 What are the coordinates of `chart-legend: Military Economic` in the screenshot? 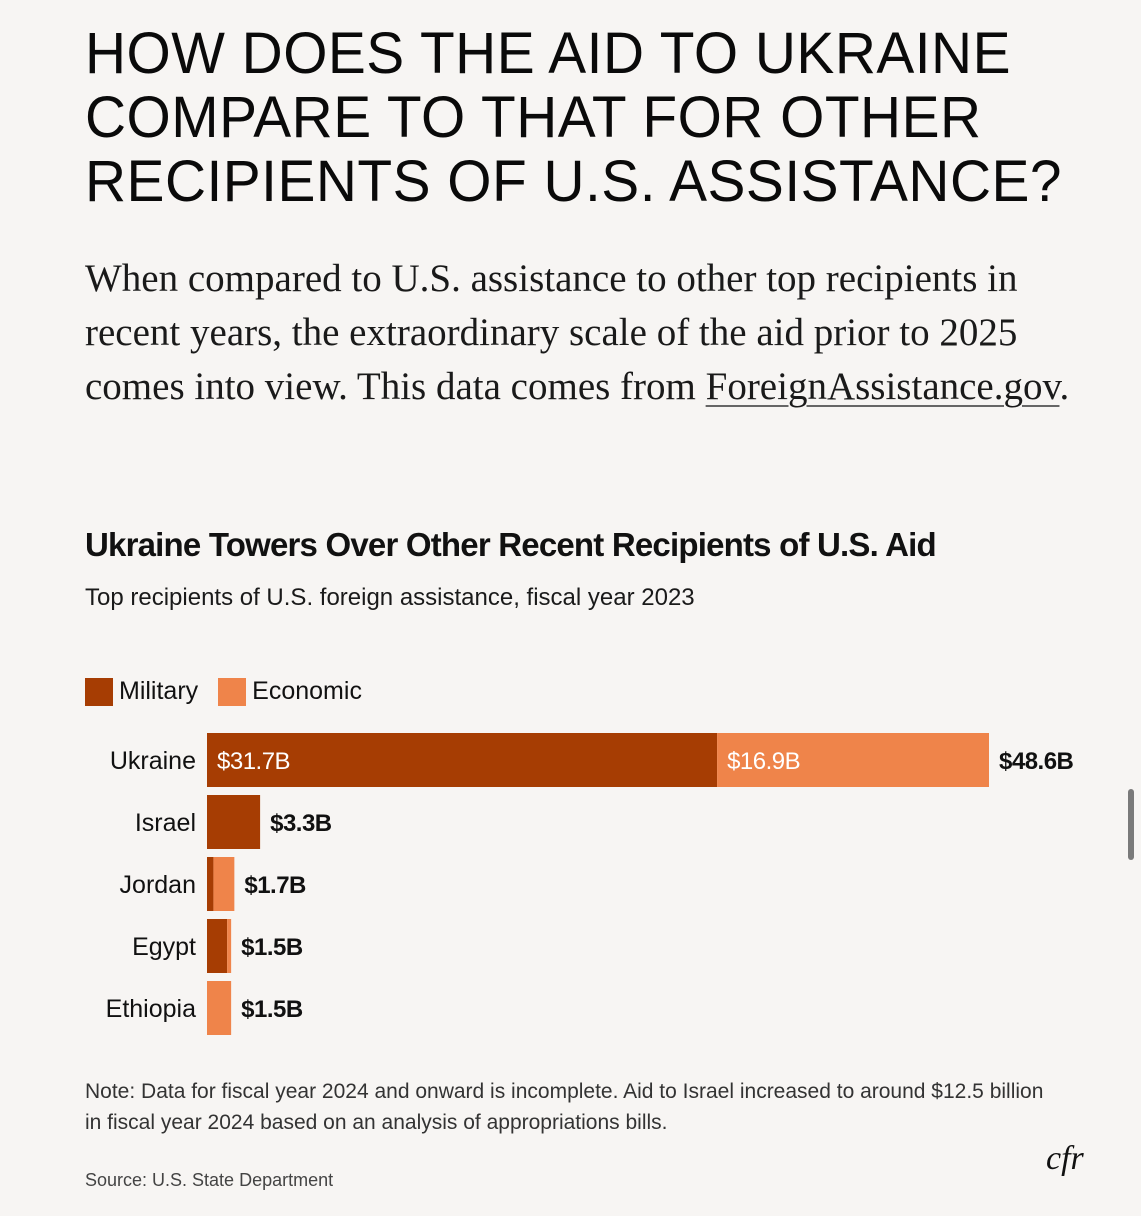 It's located at (233, 691).